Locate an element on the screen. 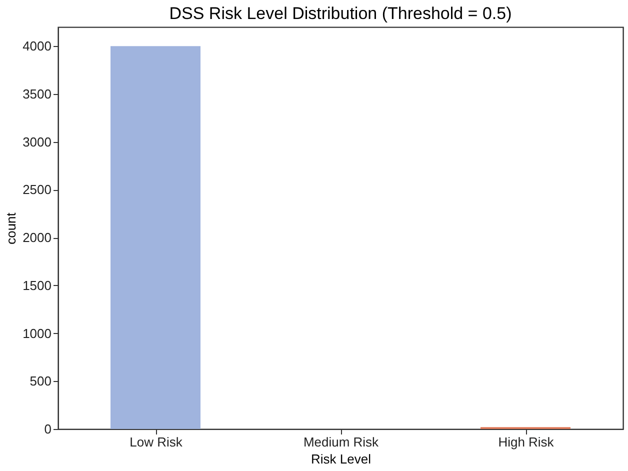  chart-title: DSS Risk Level Distribution (Threshold = 0.5) is located at coordinates (340, 13).